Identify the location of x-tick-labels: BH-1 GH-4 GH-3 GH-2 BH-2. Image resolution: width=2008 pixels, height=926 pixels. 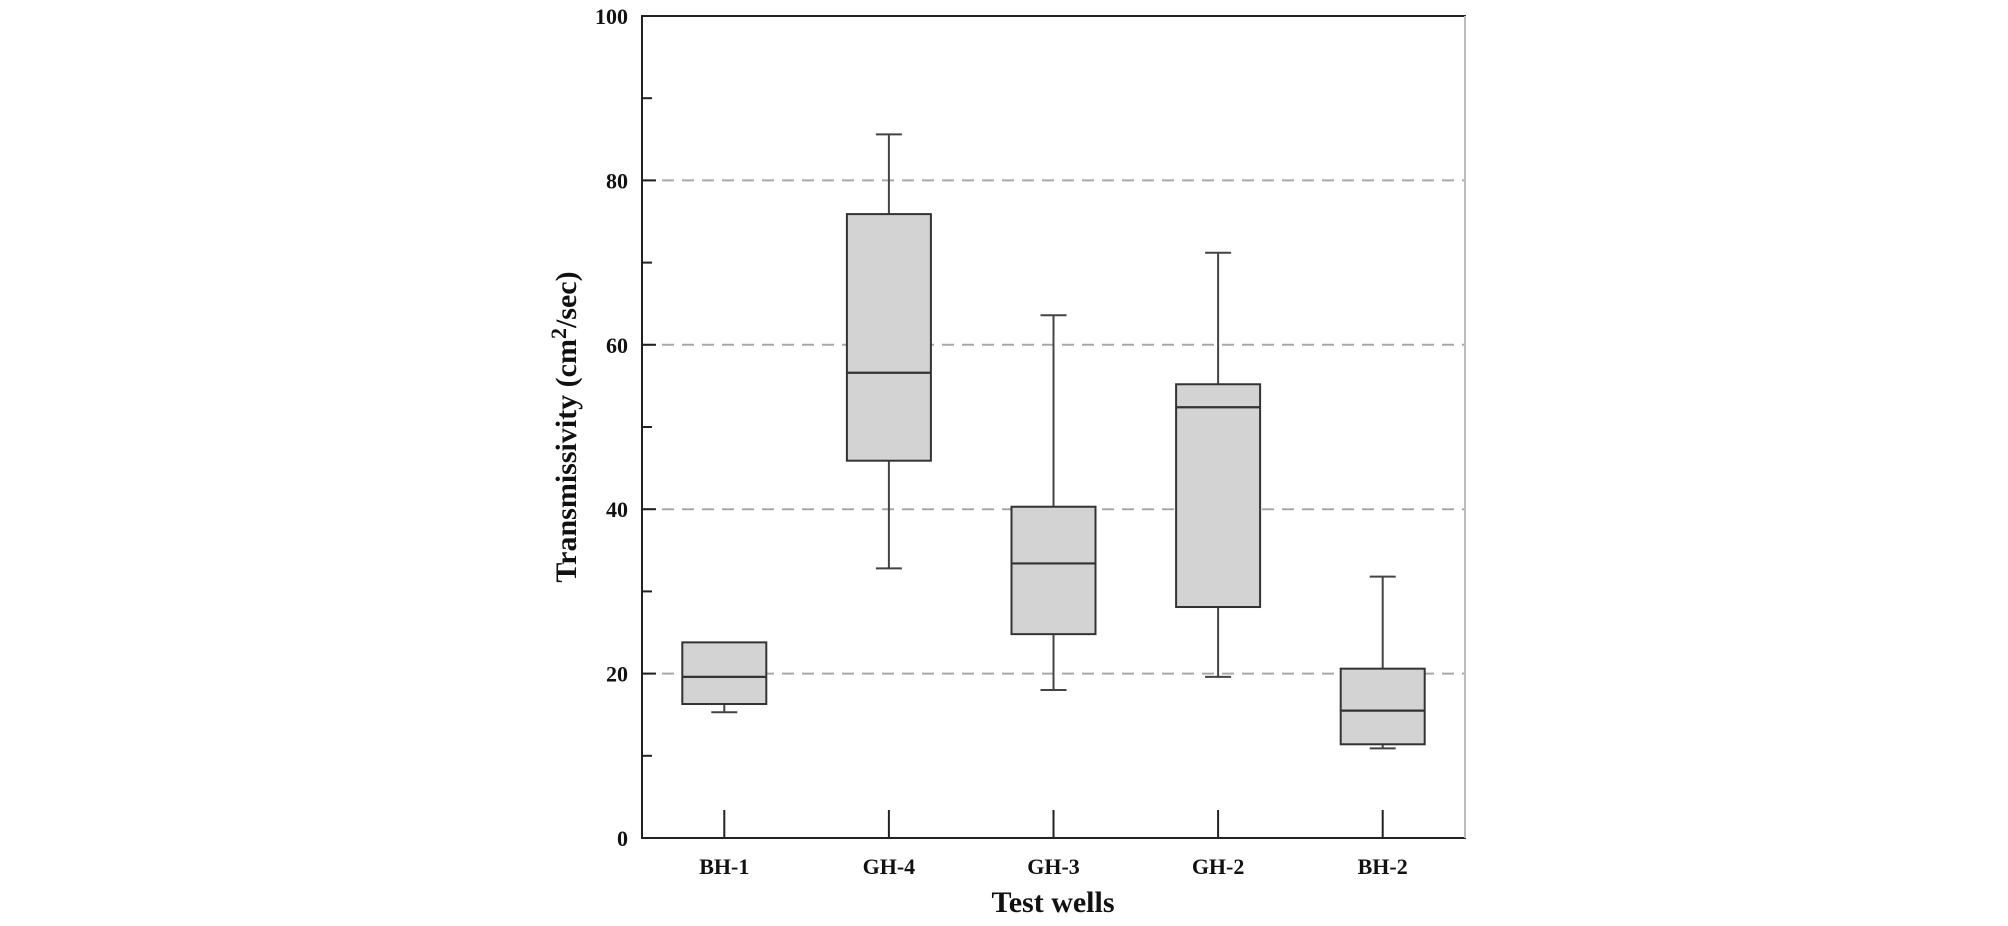
(1053, 866).